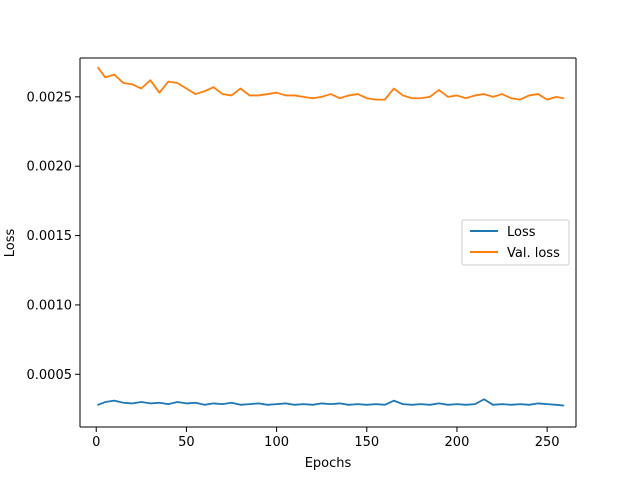 The image size is (640, 480). Describe the element at coordinates (50, 167) in the screenshot. I see `y-tick-label: 0.0020` at that location.